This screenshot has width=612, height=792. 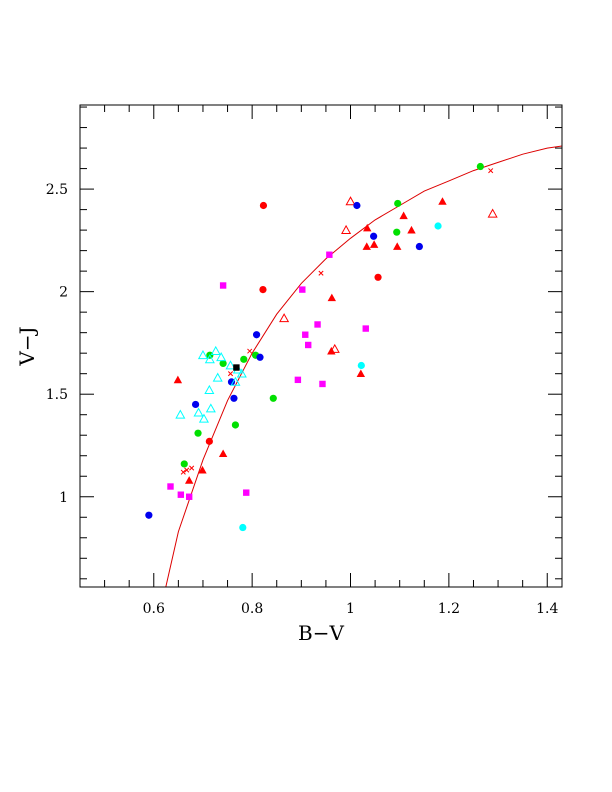 What do you see at coordinates (57, 395) in the screenshot?
I see `y-tick-label: 1.5` at bounding box center [57, 395].